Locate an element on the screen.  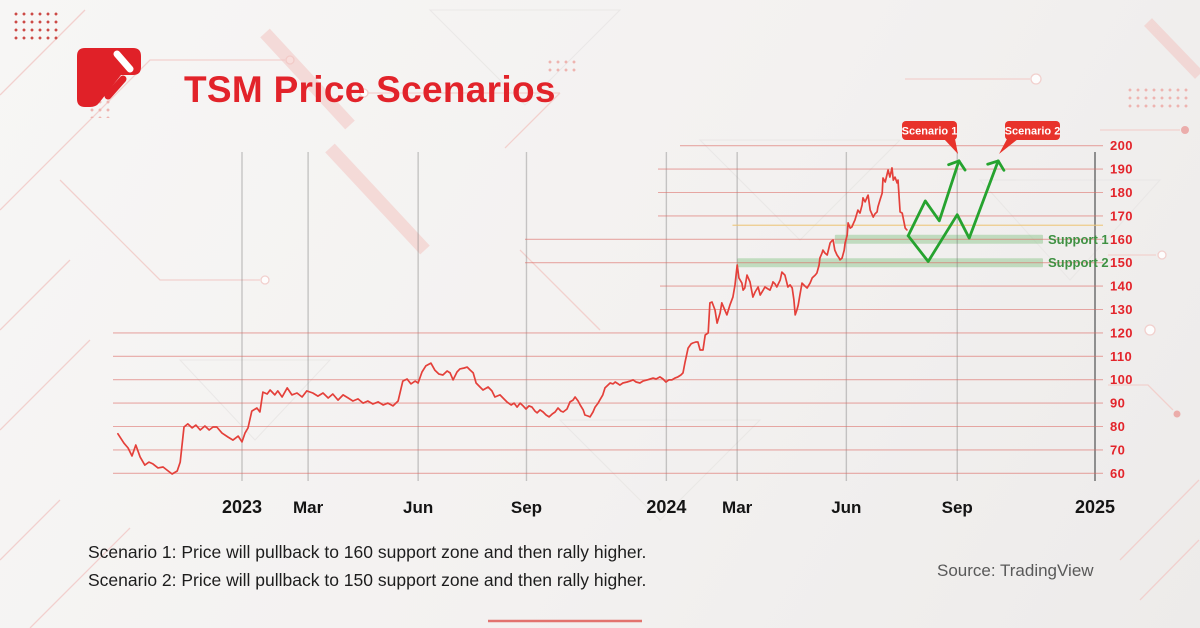
y-axis-label: 190 is located at coordinates (1121, 169).